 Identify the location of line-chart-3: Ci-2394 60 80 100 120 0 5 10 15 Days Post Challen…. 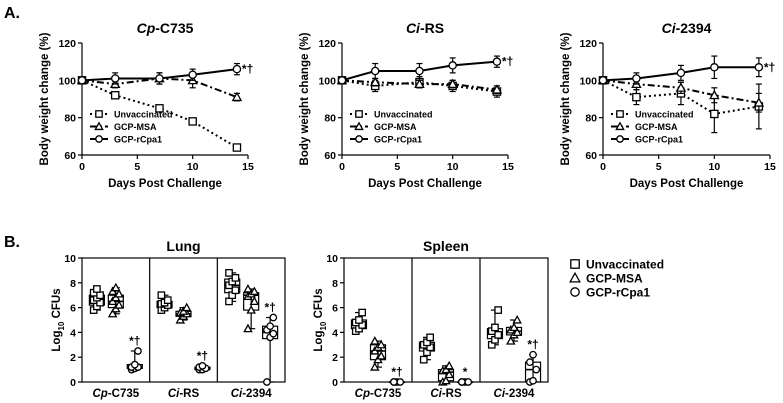
(668, 105).